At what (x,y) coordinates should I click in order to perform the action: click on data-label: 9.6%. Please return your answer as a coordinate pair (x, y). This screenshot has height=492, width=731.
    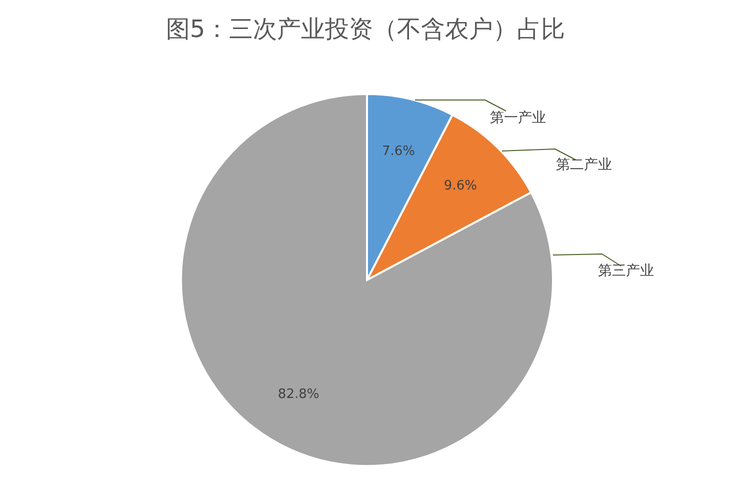
    Looking at the image, I should click on (460, 186).